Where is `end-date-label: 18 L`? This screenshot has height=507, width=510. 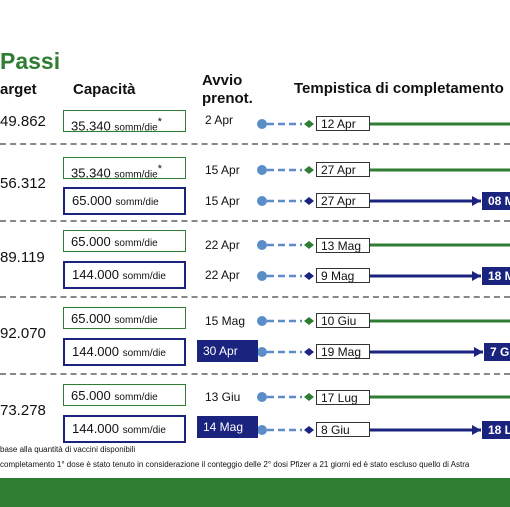 end-date-label: 18 L is located at coordinates (496, 430).